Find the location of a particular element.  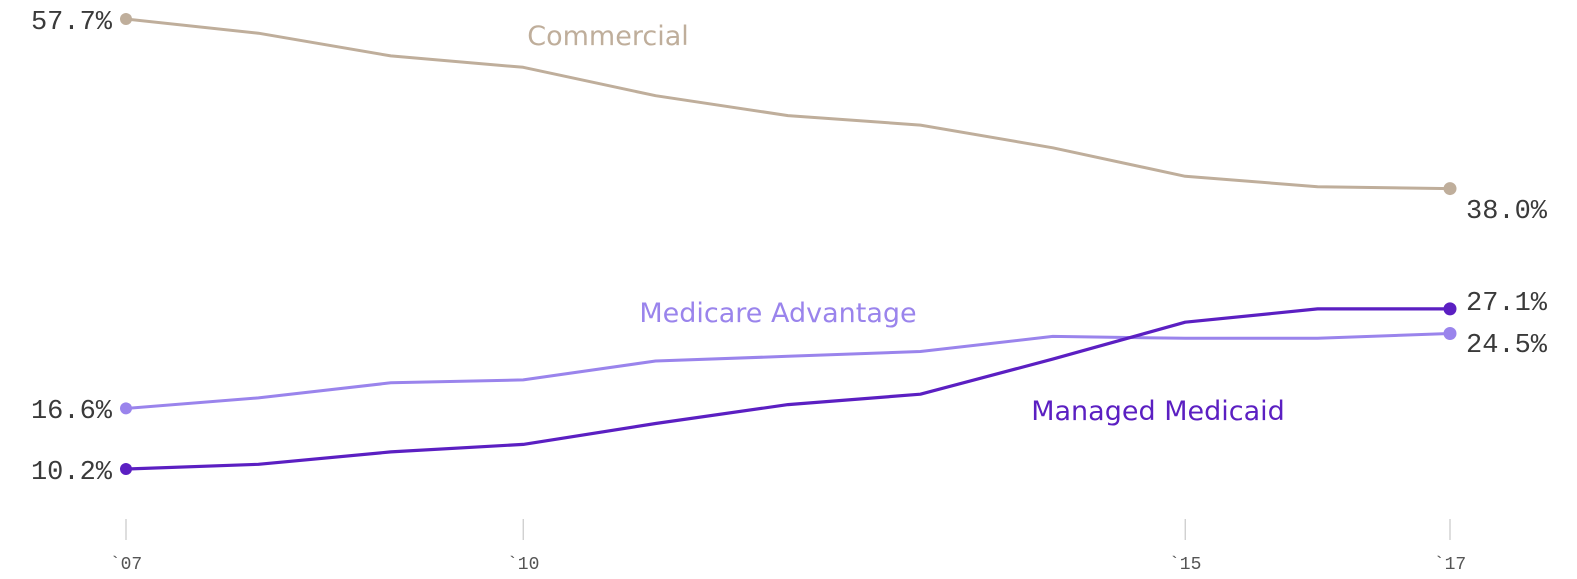

x-tick-label-2: `15 is located at coordinates (1185, 565).